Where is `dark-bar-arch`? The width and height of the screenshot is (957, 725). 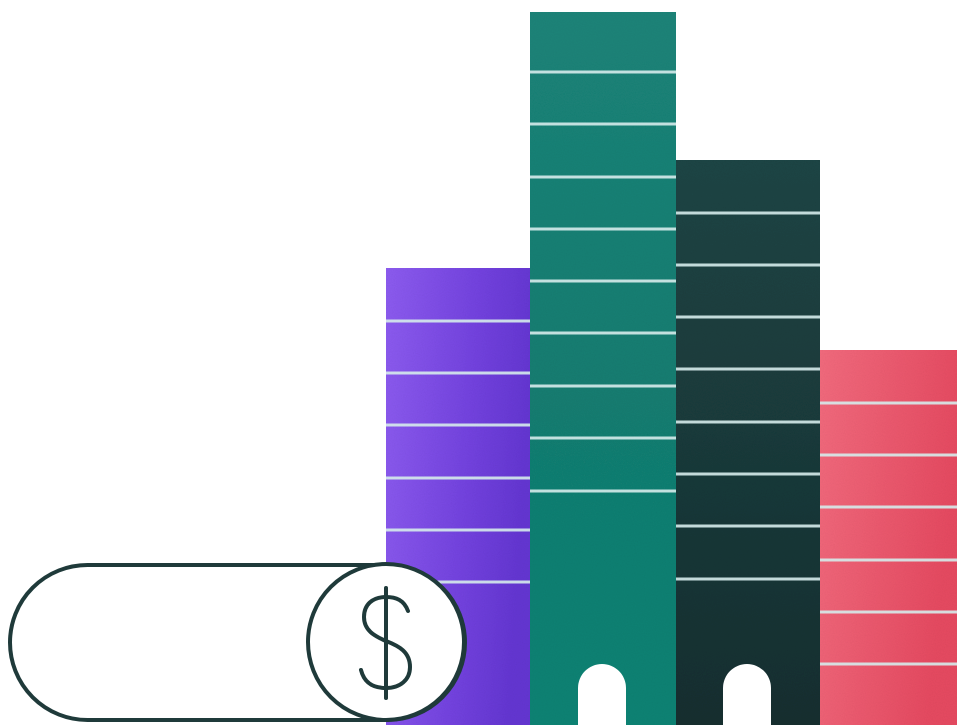 dark-bar-arch is located at coordinates (747, 694).